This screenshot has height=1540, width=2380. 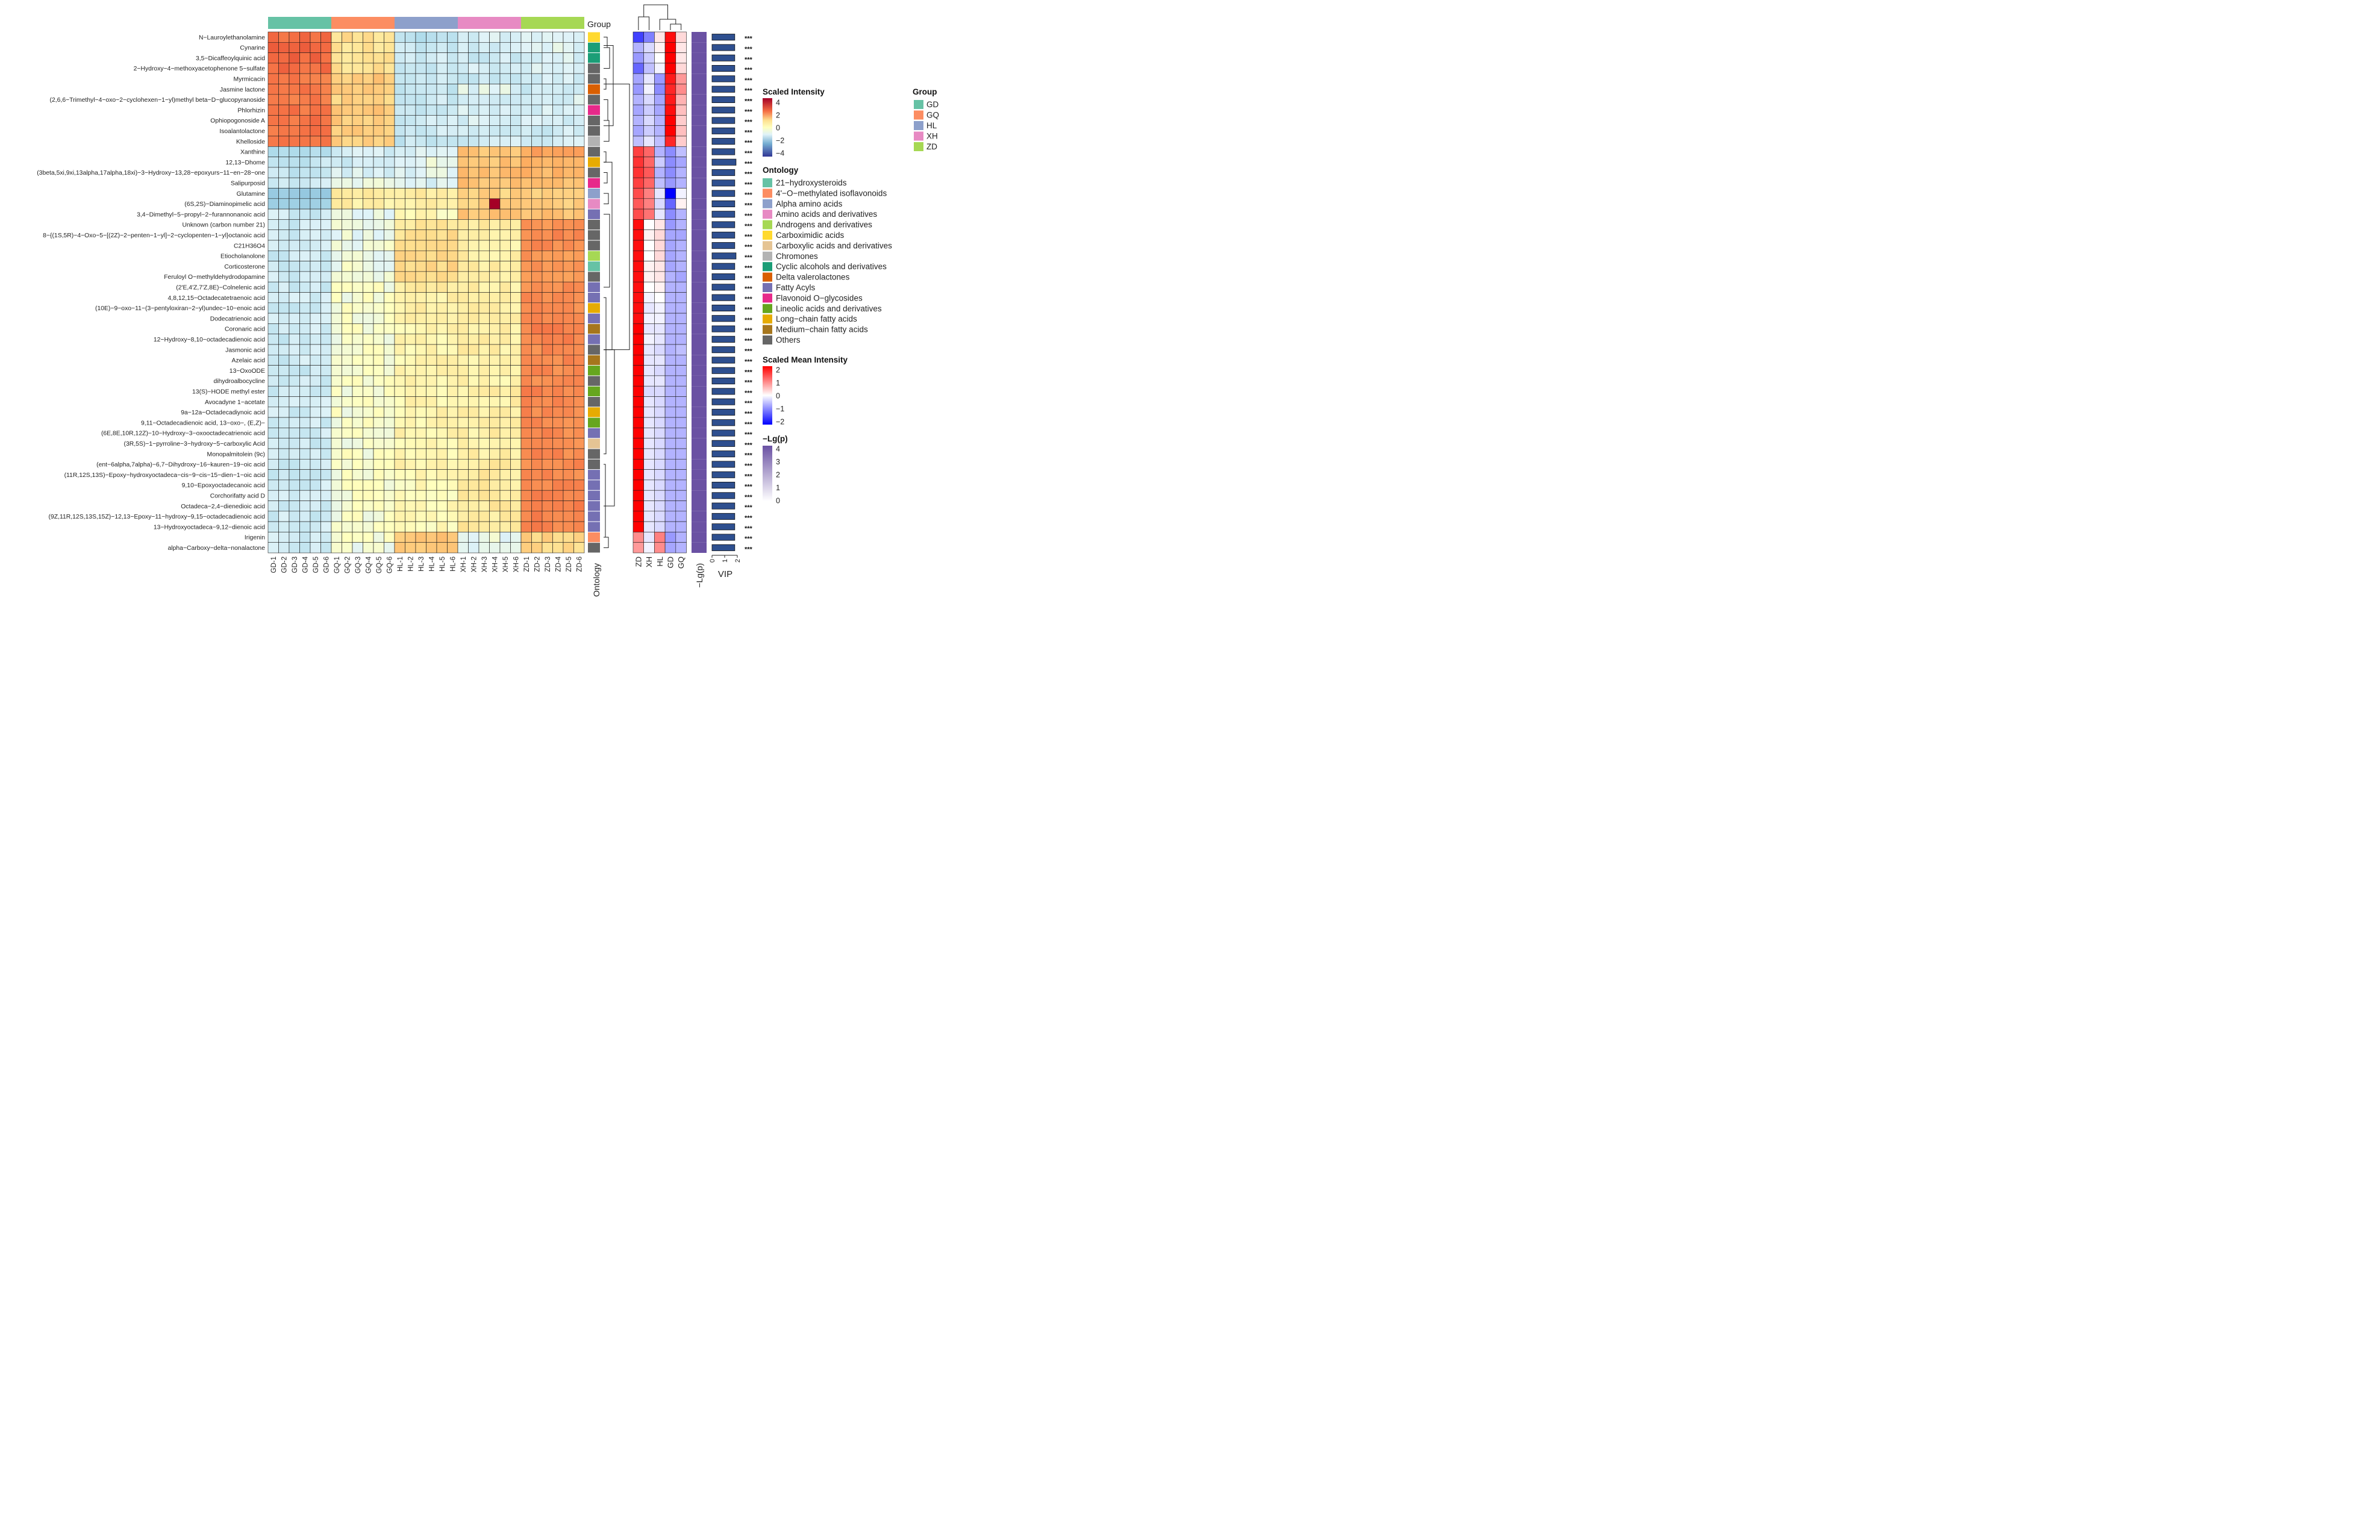 I want to click on row-label: Azelaic acid, so click(x=249, y=361).